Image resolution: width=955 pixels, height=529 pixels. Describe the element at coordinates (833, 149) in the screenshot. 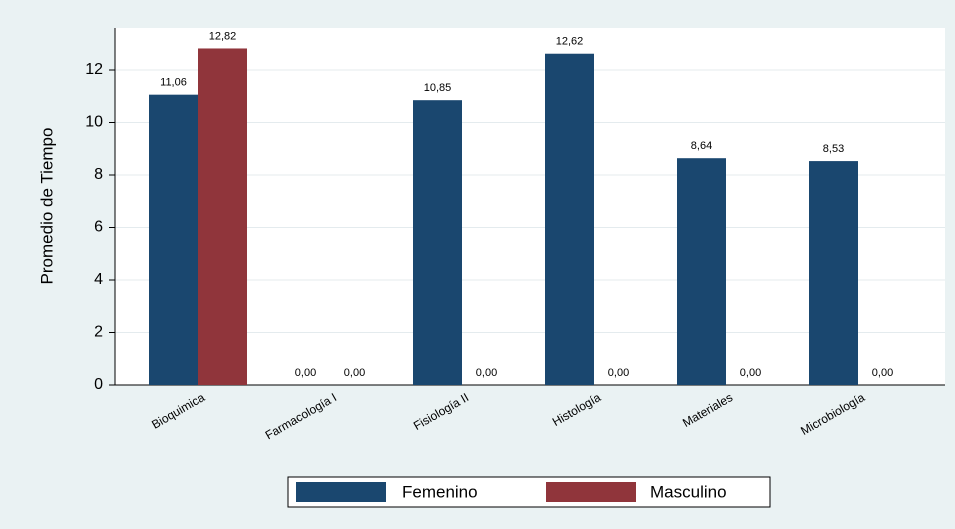

I see `value-label: 8,53` at that location.